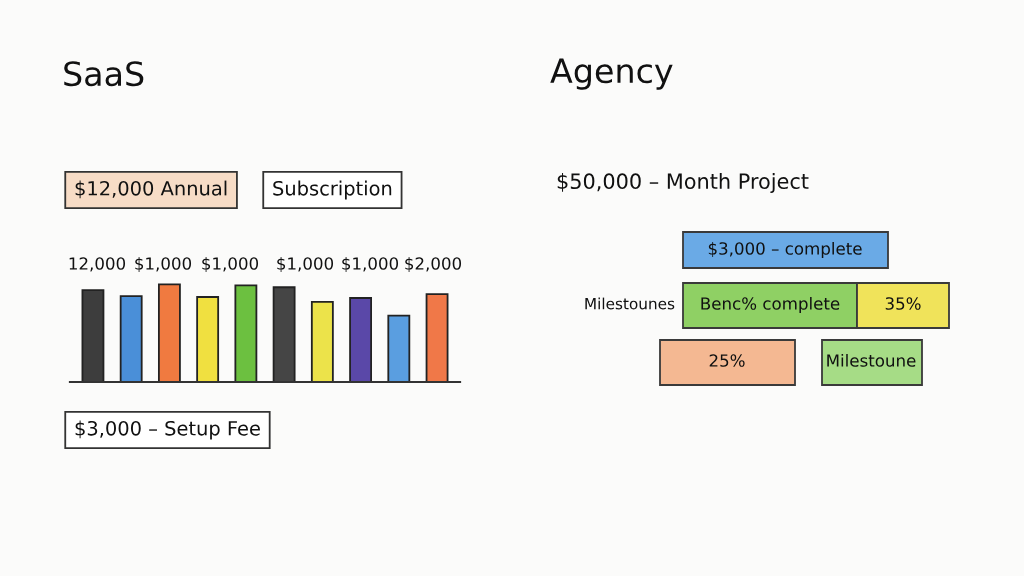 This screenshot has height=576, width=1024. Describe the element at coordinates (903, 303) in the screenshot. I see `text: 35%` at that location.